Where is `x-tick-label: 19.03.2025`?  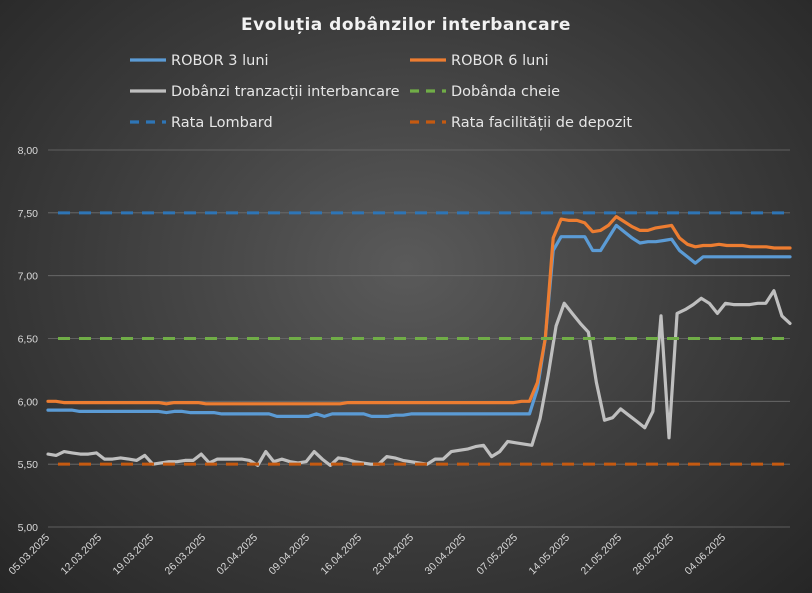 x-tick-label: 19.03.2025 is located at coordinates (133, 555).